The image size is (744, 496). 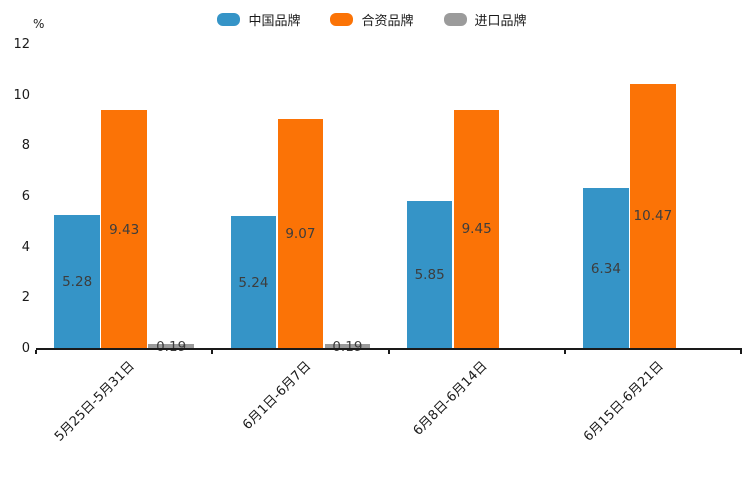 I want to click on legend-item-3: 进口品牌, so click(x=485, y=19).